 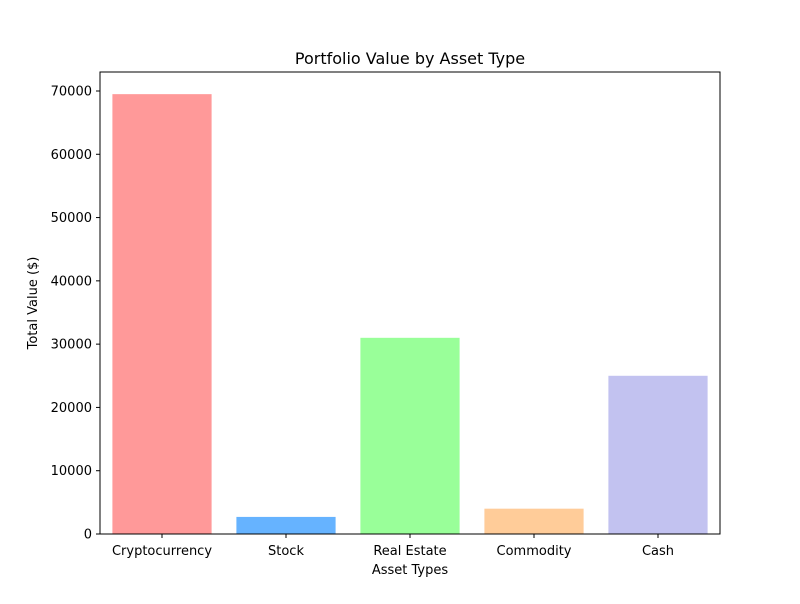 I want to click on y-tick-label: 70000, so click(x=71, y=91).